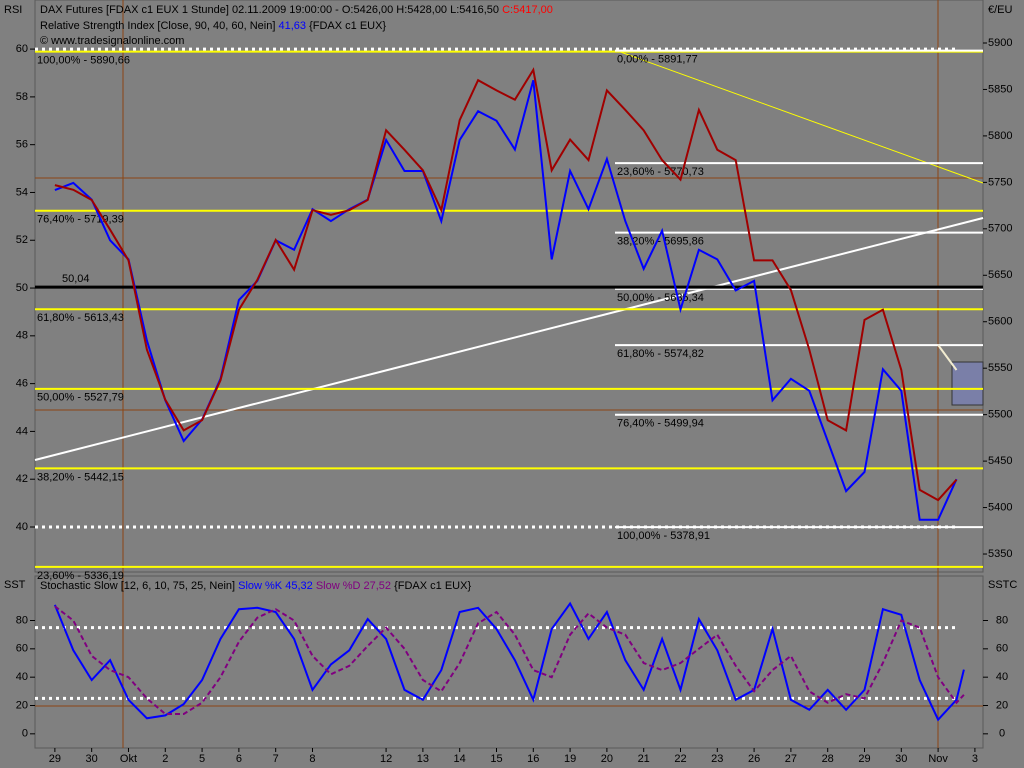 The height and width of the screenshot is (768, 1024). Describe the element at coordinates (1000, 461) in the screenshot. I see `y2-tick-label: 5450` at that location.